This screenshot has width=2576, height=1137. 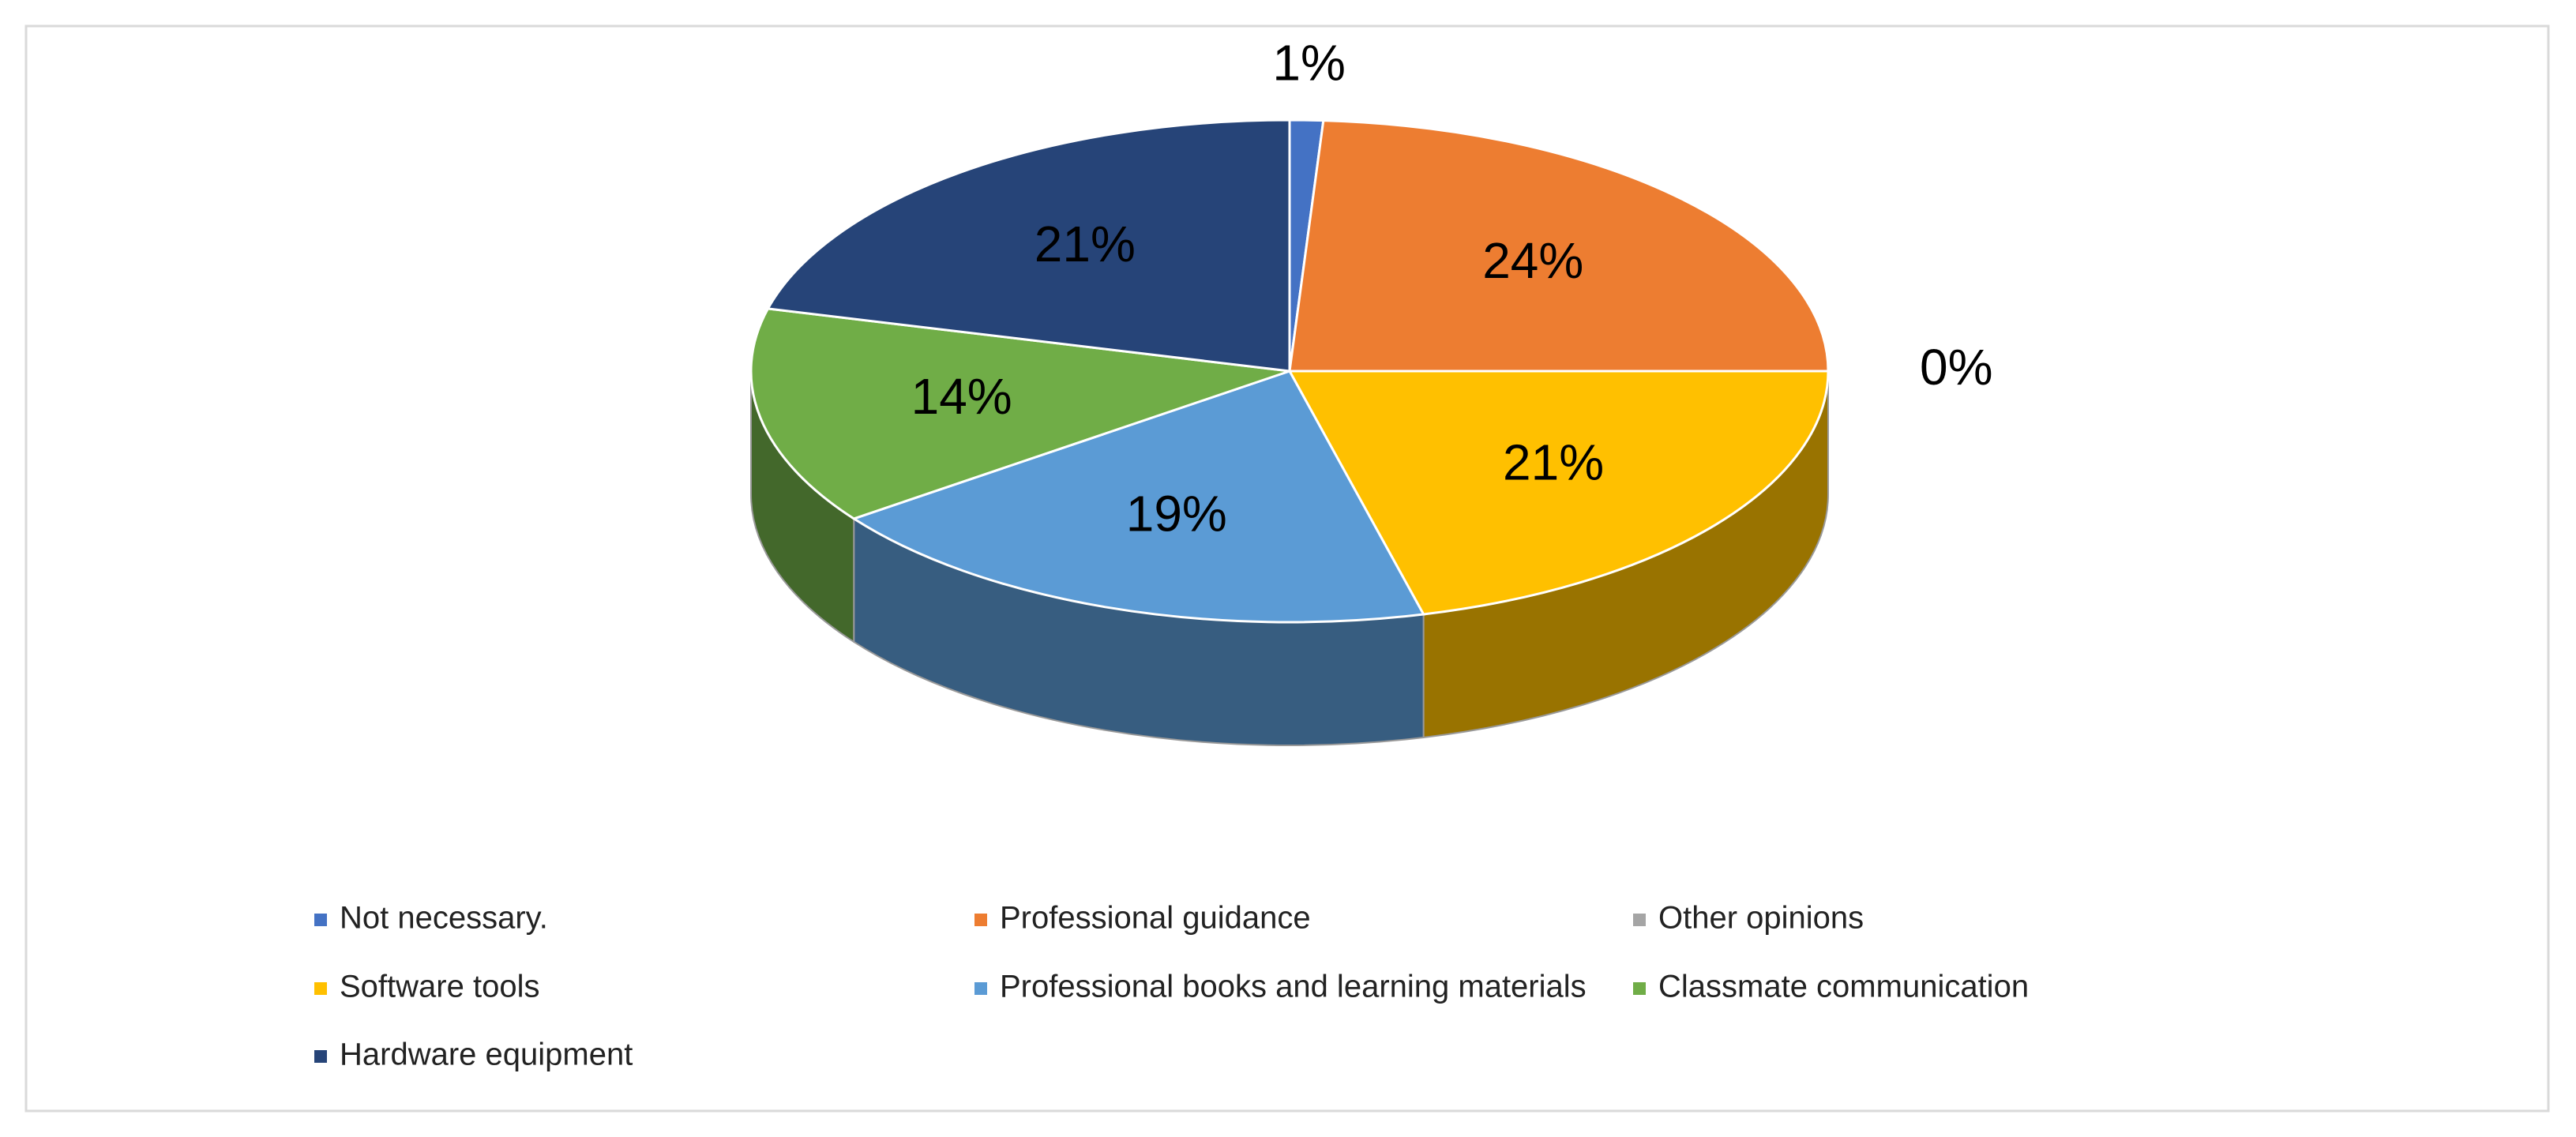 What do you see at coordinates (1843, 987) in the screenshot?
I see `legend-label: Classmate communication` at bounding box center [1843, 987].